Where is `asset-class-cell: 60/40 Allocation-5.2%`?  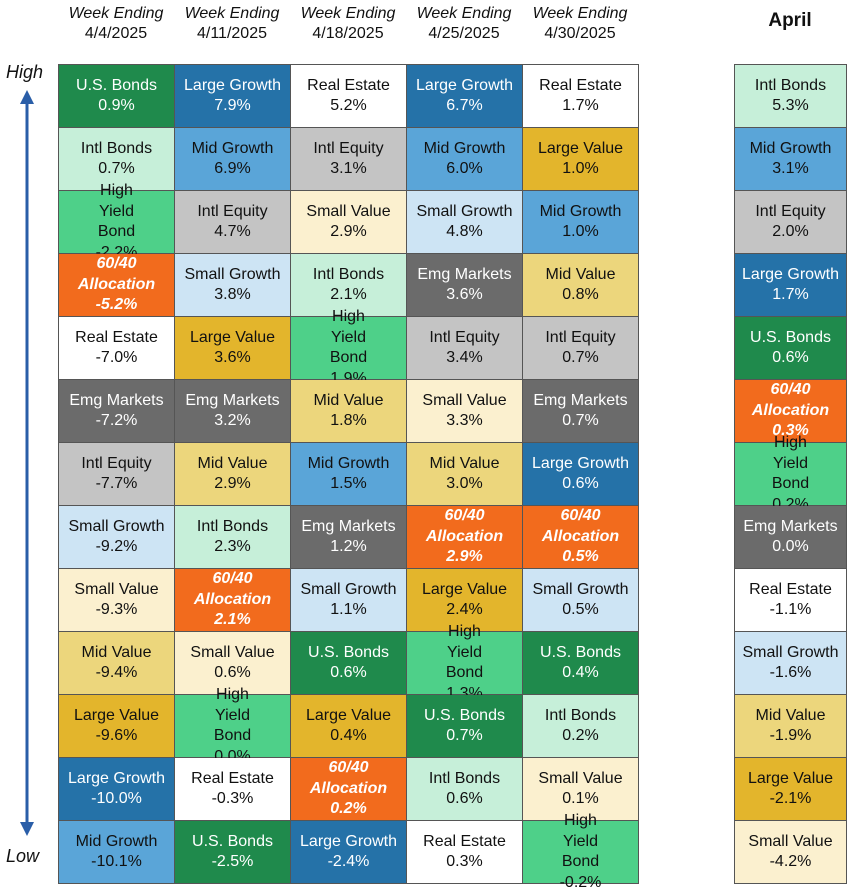
asset-class-cell: 60/40 Allocation-5.2% is located at coordinates (117, 285).